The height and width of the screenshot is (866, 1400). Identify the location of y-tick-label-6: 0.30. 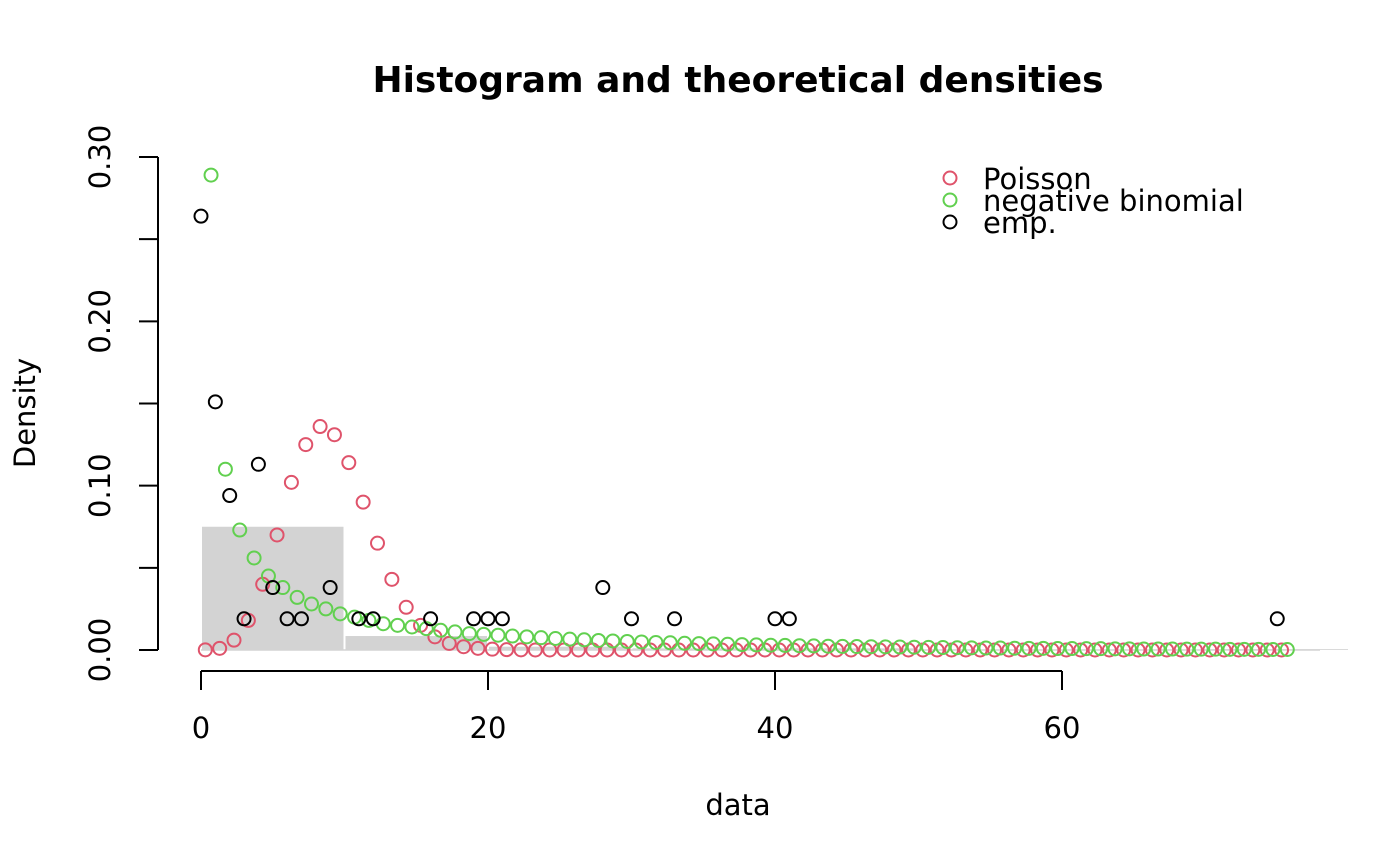
(100, 157).